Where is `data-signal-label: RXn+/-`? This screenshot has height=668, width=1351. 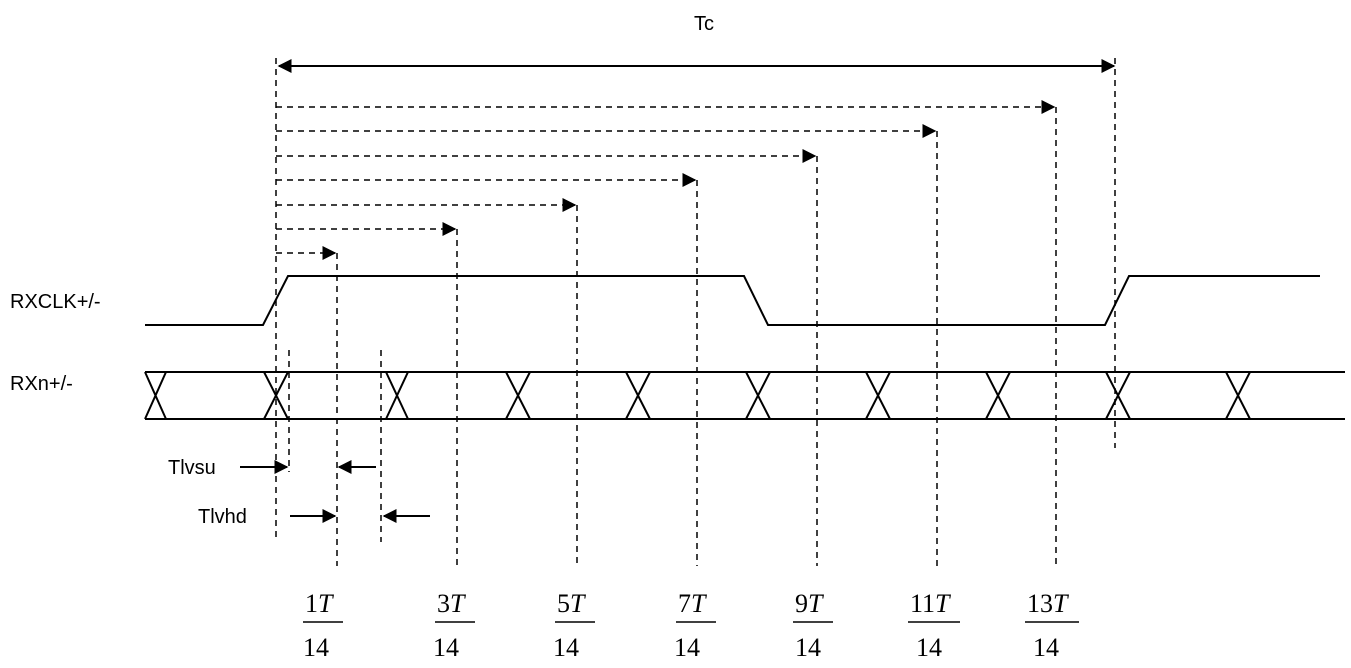 data-signal-label: RXn+/- is located at coordinates (41, 384).